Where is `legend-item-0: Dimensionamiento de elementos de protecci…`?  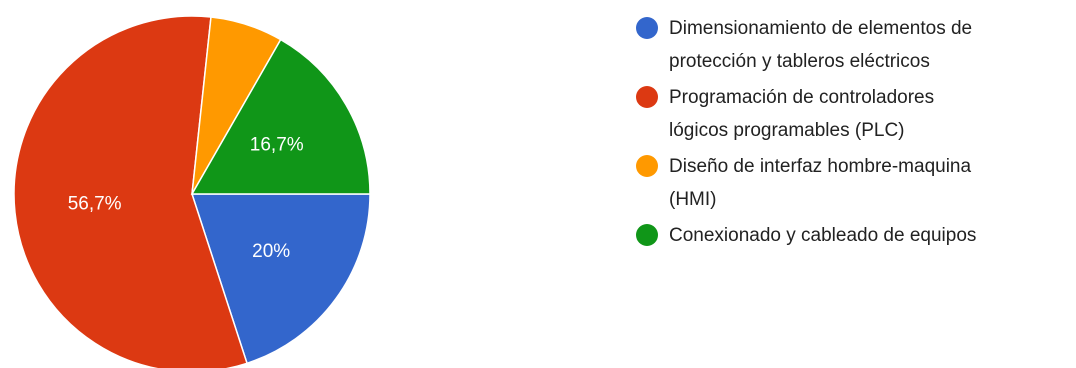
legend-item-0: Dimensionamiento de elementos de protecci… is located at coordinates (851, 45).